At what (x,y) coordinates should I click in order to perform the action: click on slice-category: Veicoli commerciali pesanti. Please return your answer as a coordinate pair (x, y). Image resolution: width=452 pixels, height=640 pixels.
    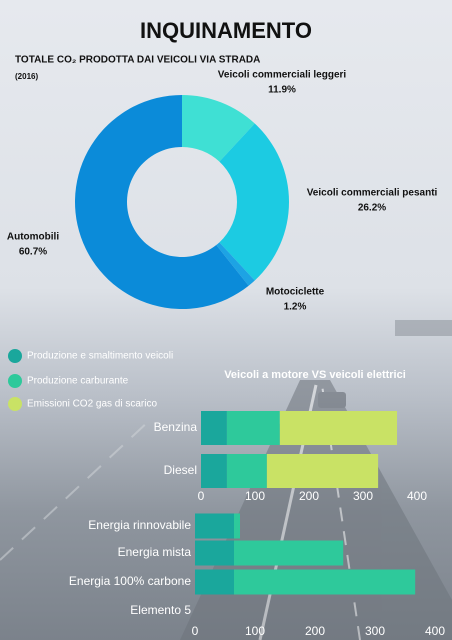
    Looking at the image, I should click on (372, 193).